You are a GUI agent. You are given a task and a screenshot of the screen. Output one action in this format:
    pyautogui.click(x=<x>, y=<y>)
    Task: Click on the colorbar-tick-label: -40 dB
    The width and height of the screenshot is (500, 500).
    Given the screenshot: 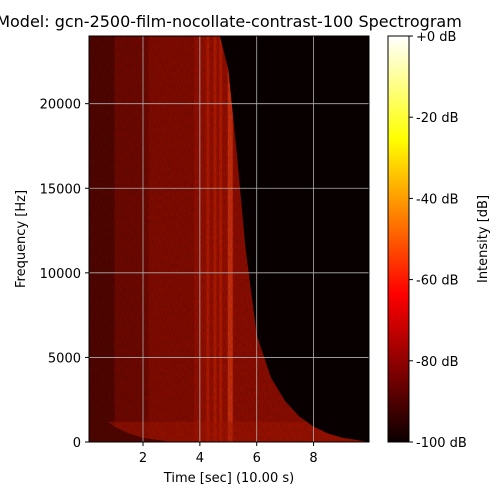 What is the action you would take?
    pyautogui.click(x=437, y=199)
    